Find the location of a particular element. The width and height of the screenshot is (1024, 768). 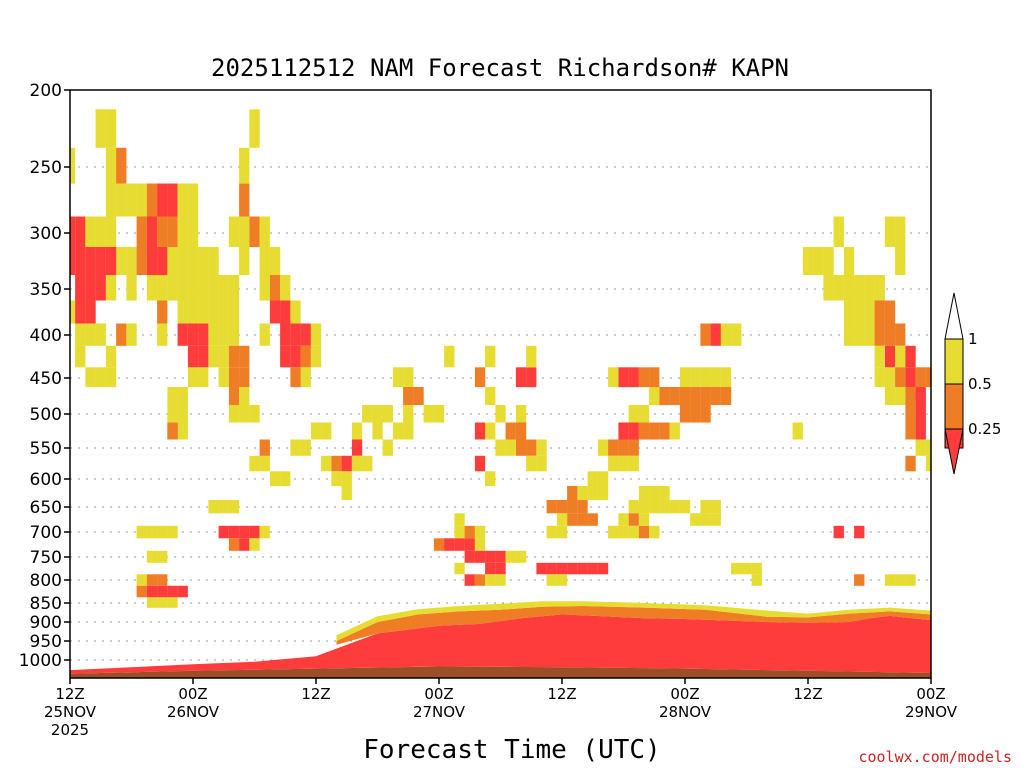

y-tick-label-550: 550 is located at coordinates (46, 449).